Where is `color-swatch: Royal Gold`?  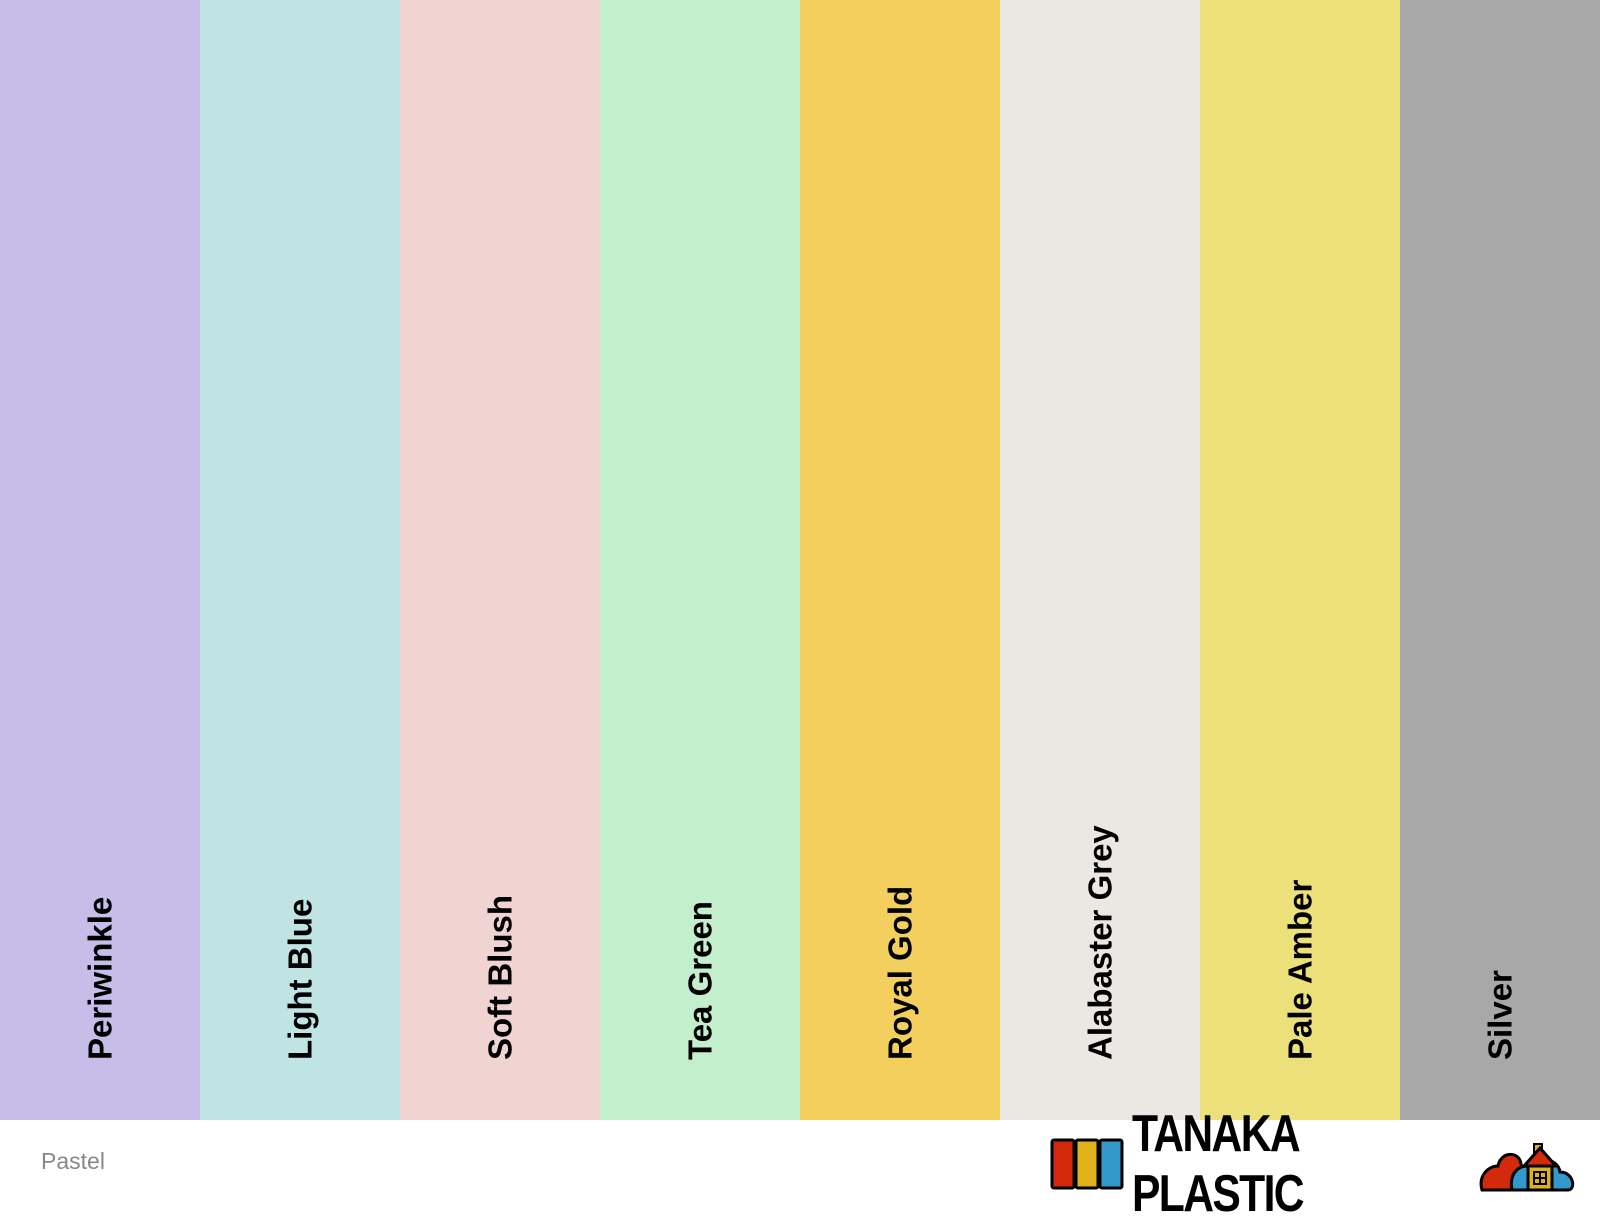 color-swatch: Royal Gold is located at coordinates (900, 560).